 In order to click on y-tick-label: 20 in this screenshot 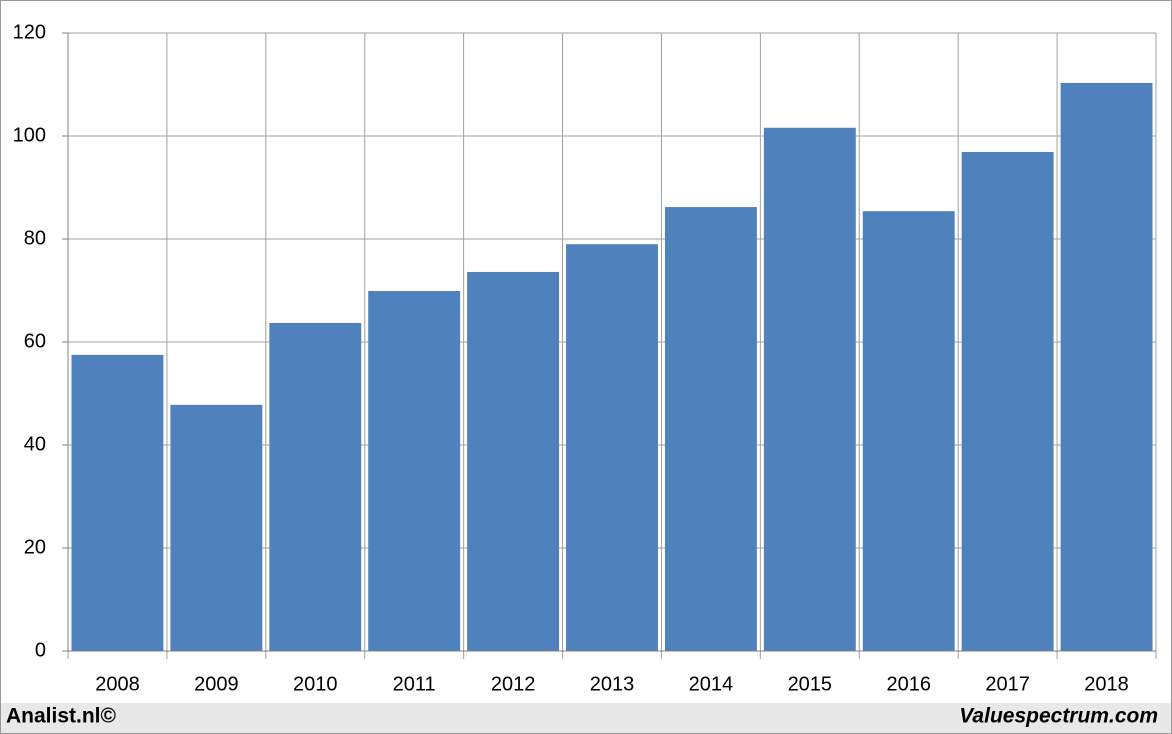, I will do `click(35, 547)`.